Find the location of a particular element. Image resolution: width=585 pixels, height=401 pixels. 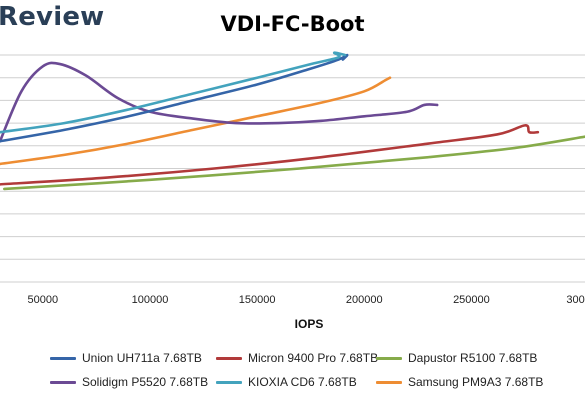

legend-entry: Union UH711a 7.68TB is located at coordinates (126, 358).